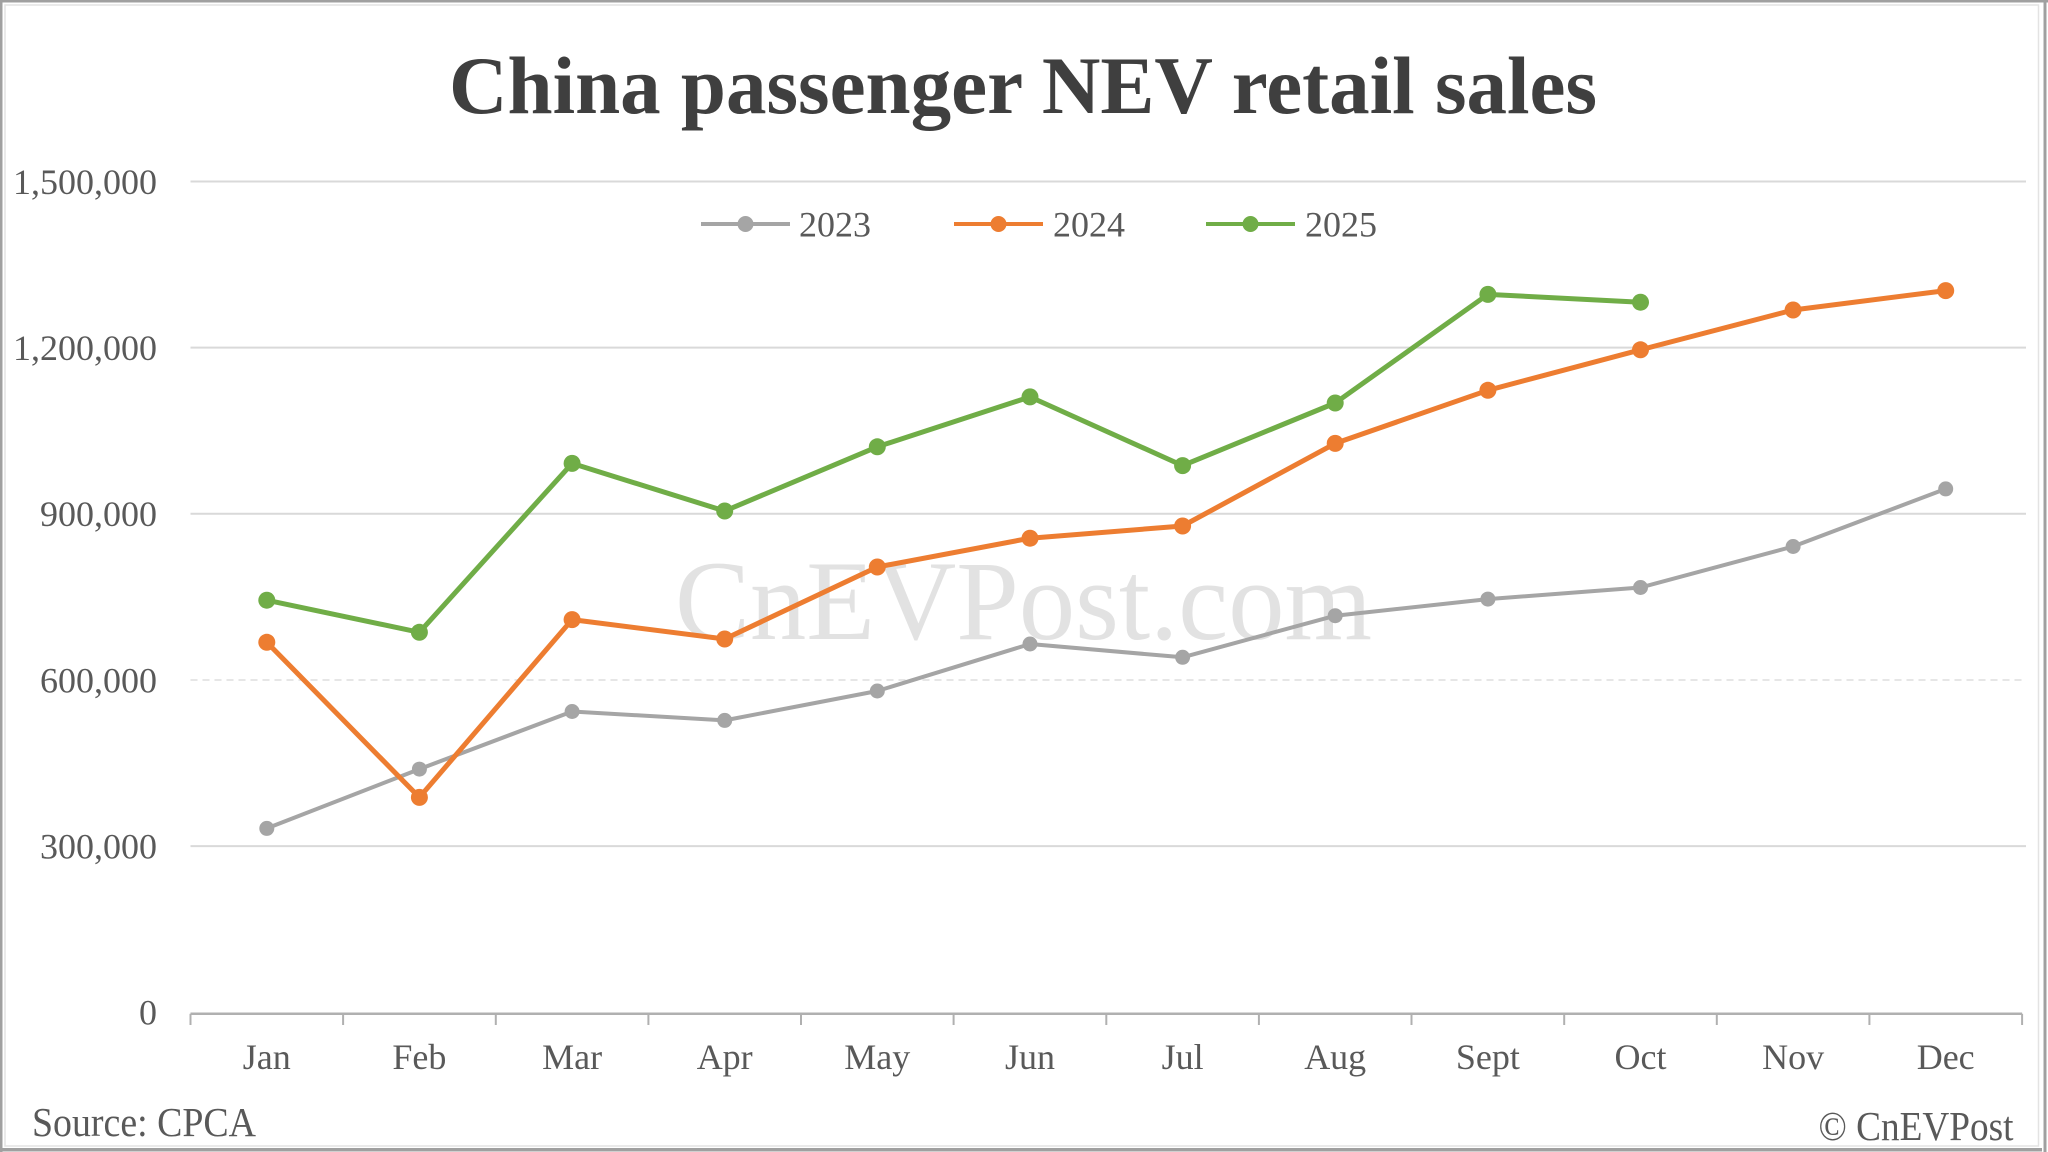 The image size is (2048, 1152). Describe the element at coordinates (1341, 225) in the screenshot. I see `svg-text: 2025` at that location.